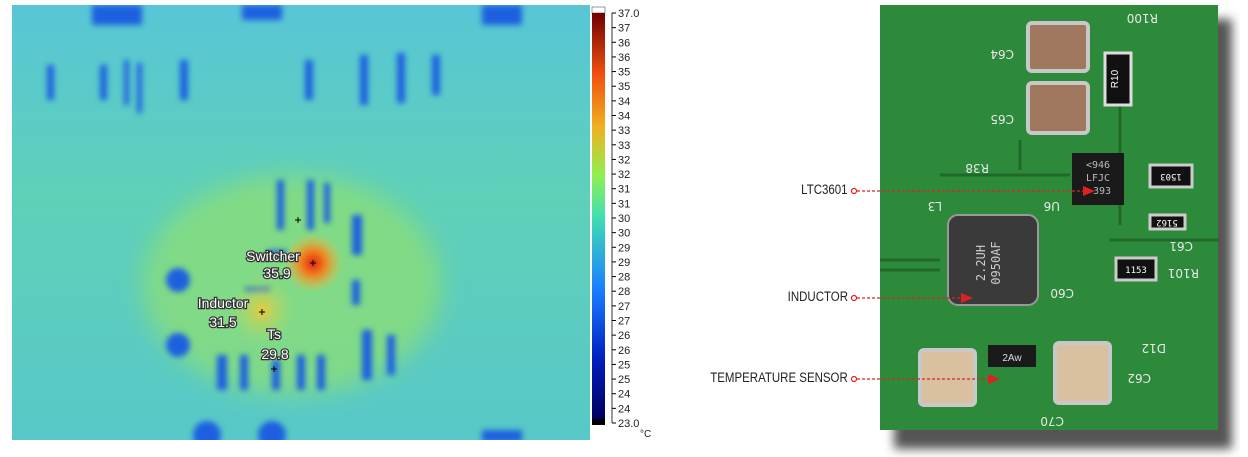 The image size is (1248, 457). What do you see at coordinates (1002, 119) in the screenshot?
I see `silk-c65: C65` at bounding box center [1002, 119].